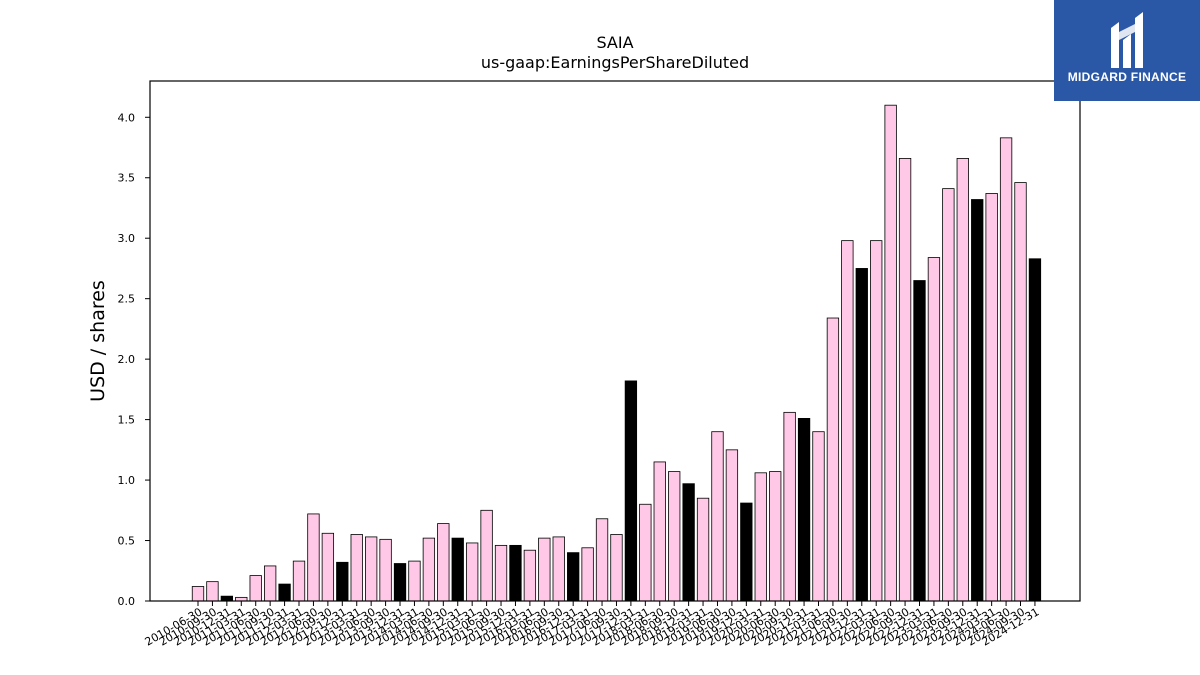 This screenshot has width=1200, height=675. What do you see at coordinates (127, 299) in the screenshot?
I see `y-tick-label: 2.5` at bounding box center [127, 299].